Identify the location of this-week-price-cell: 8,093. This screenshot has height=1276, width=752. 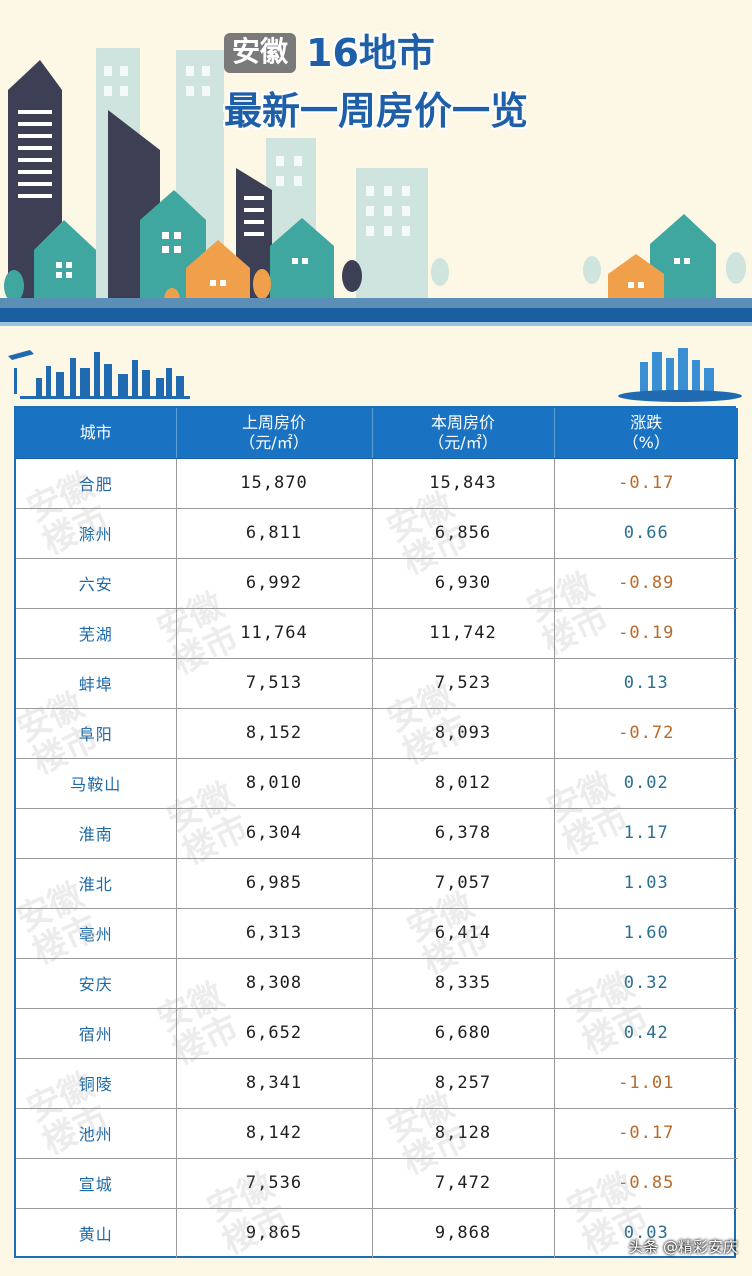
(463, 733).